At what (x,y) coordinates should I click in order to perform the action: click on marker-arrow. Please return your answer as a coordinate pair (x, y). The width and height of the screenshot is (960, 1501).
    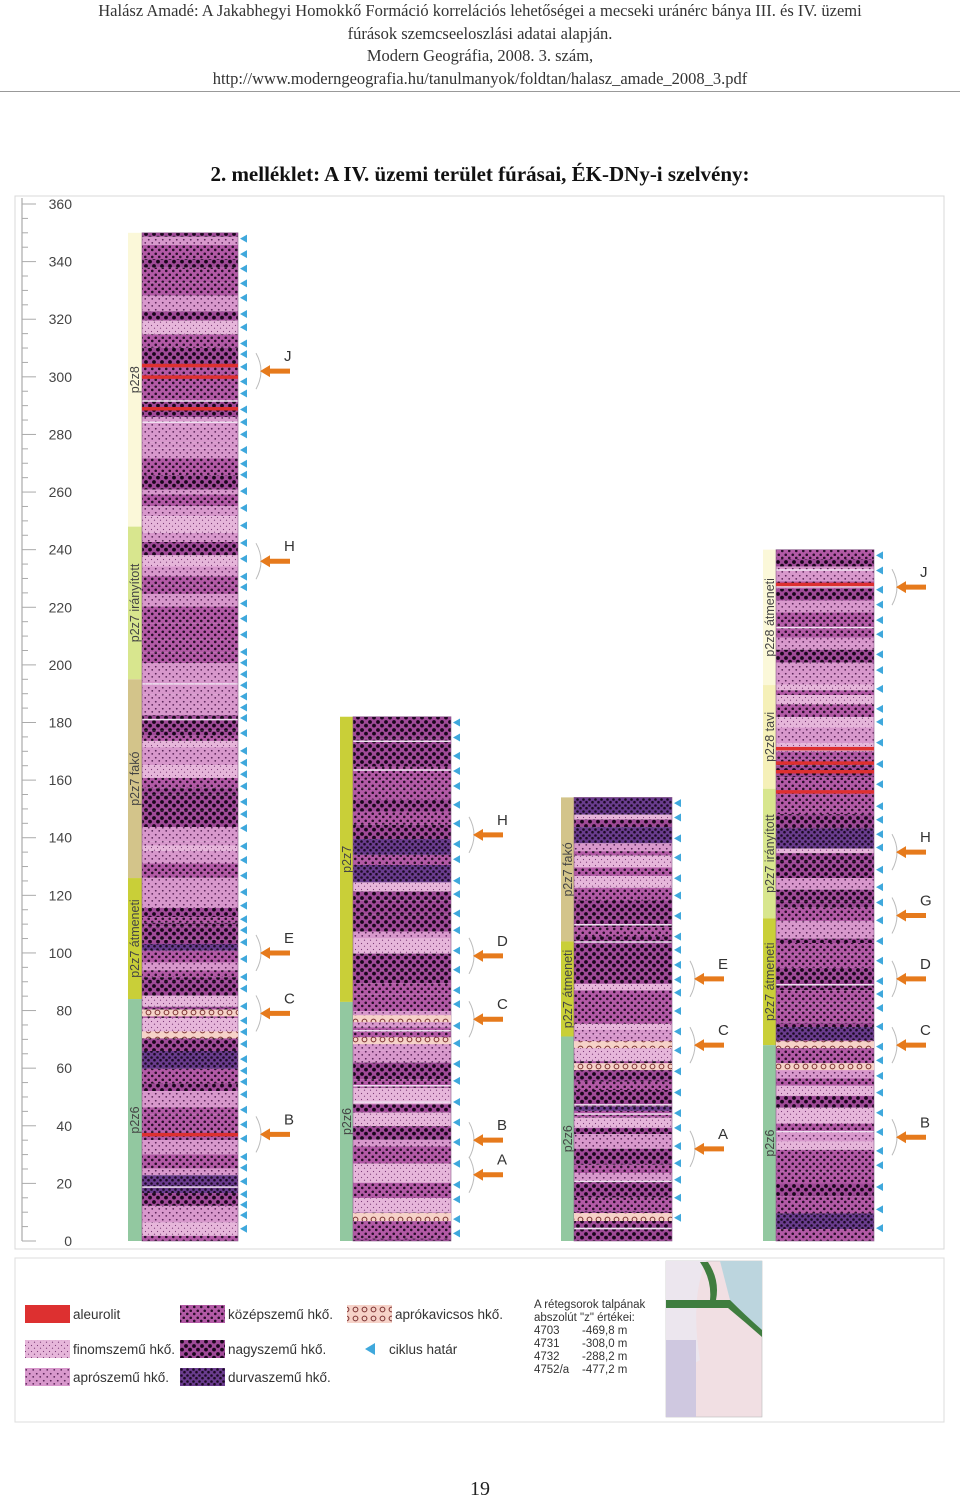
    Looking at the image, I should click on (911, 1045).